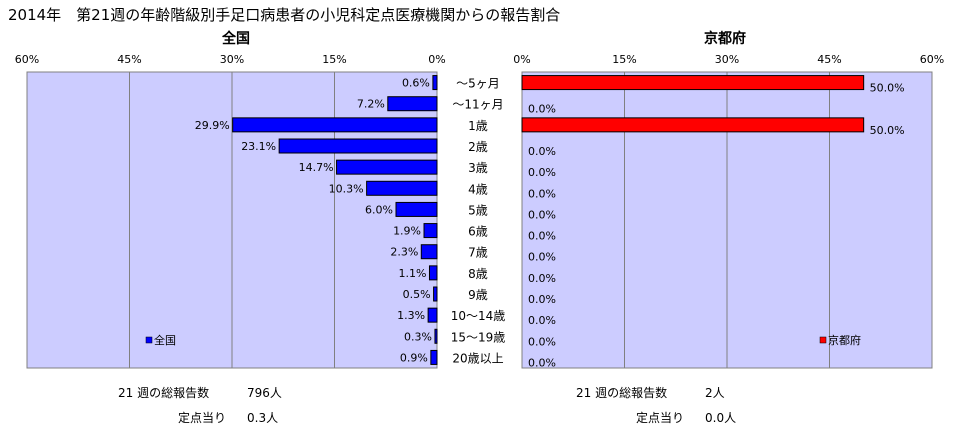 The width and height of the screenshot is (968, 430). What do you see at coordinates (478, 84) in the screenshot?
I see `category-label: ～5ヶ月` at bounding box center [478, 84].